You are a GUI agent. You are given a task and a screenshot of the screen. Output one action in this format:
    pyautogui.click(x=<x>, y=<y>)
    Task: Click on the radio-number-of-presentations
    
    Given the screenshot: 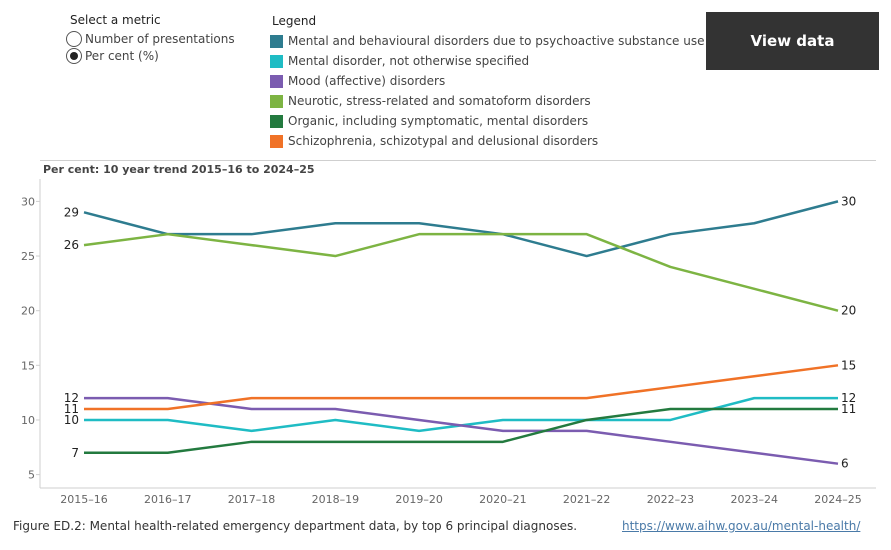 What is the action you would take?
    pyautogui.click(x=74, y=38)
    